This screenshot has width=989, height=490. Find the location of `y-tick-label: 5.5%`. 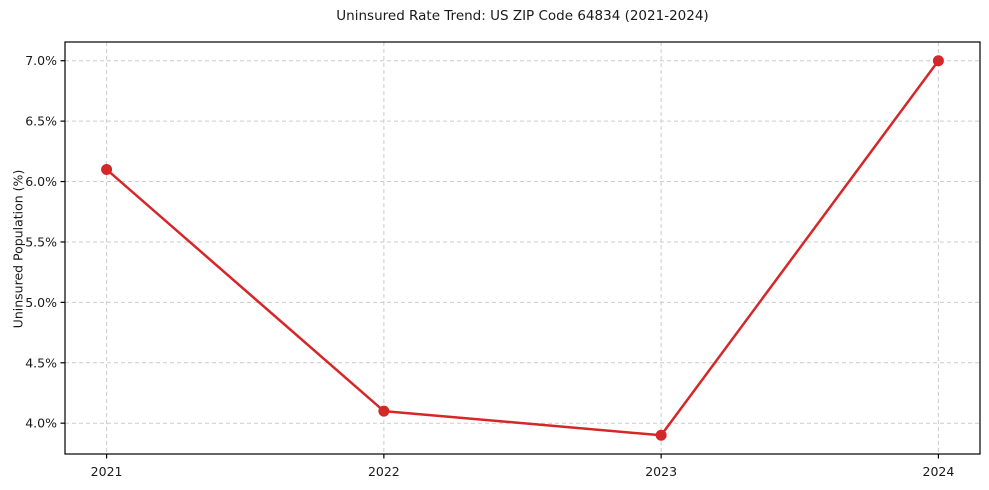

y-tick-label: 5.5% is located at coordinates (41, 241).